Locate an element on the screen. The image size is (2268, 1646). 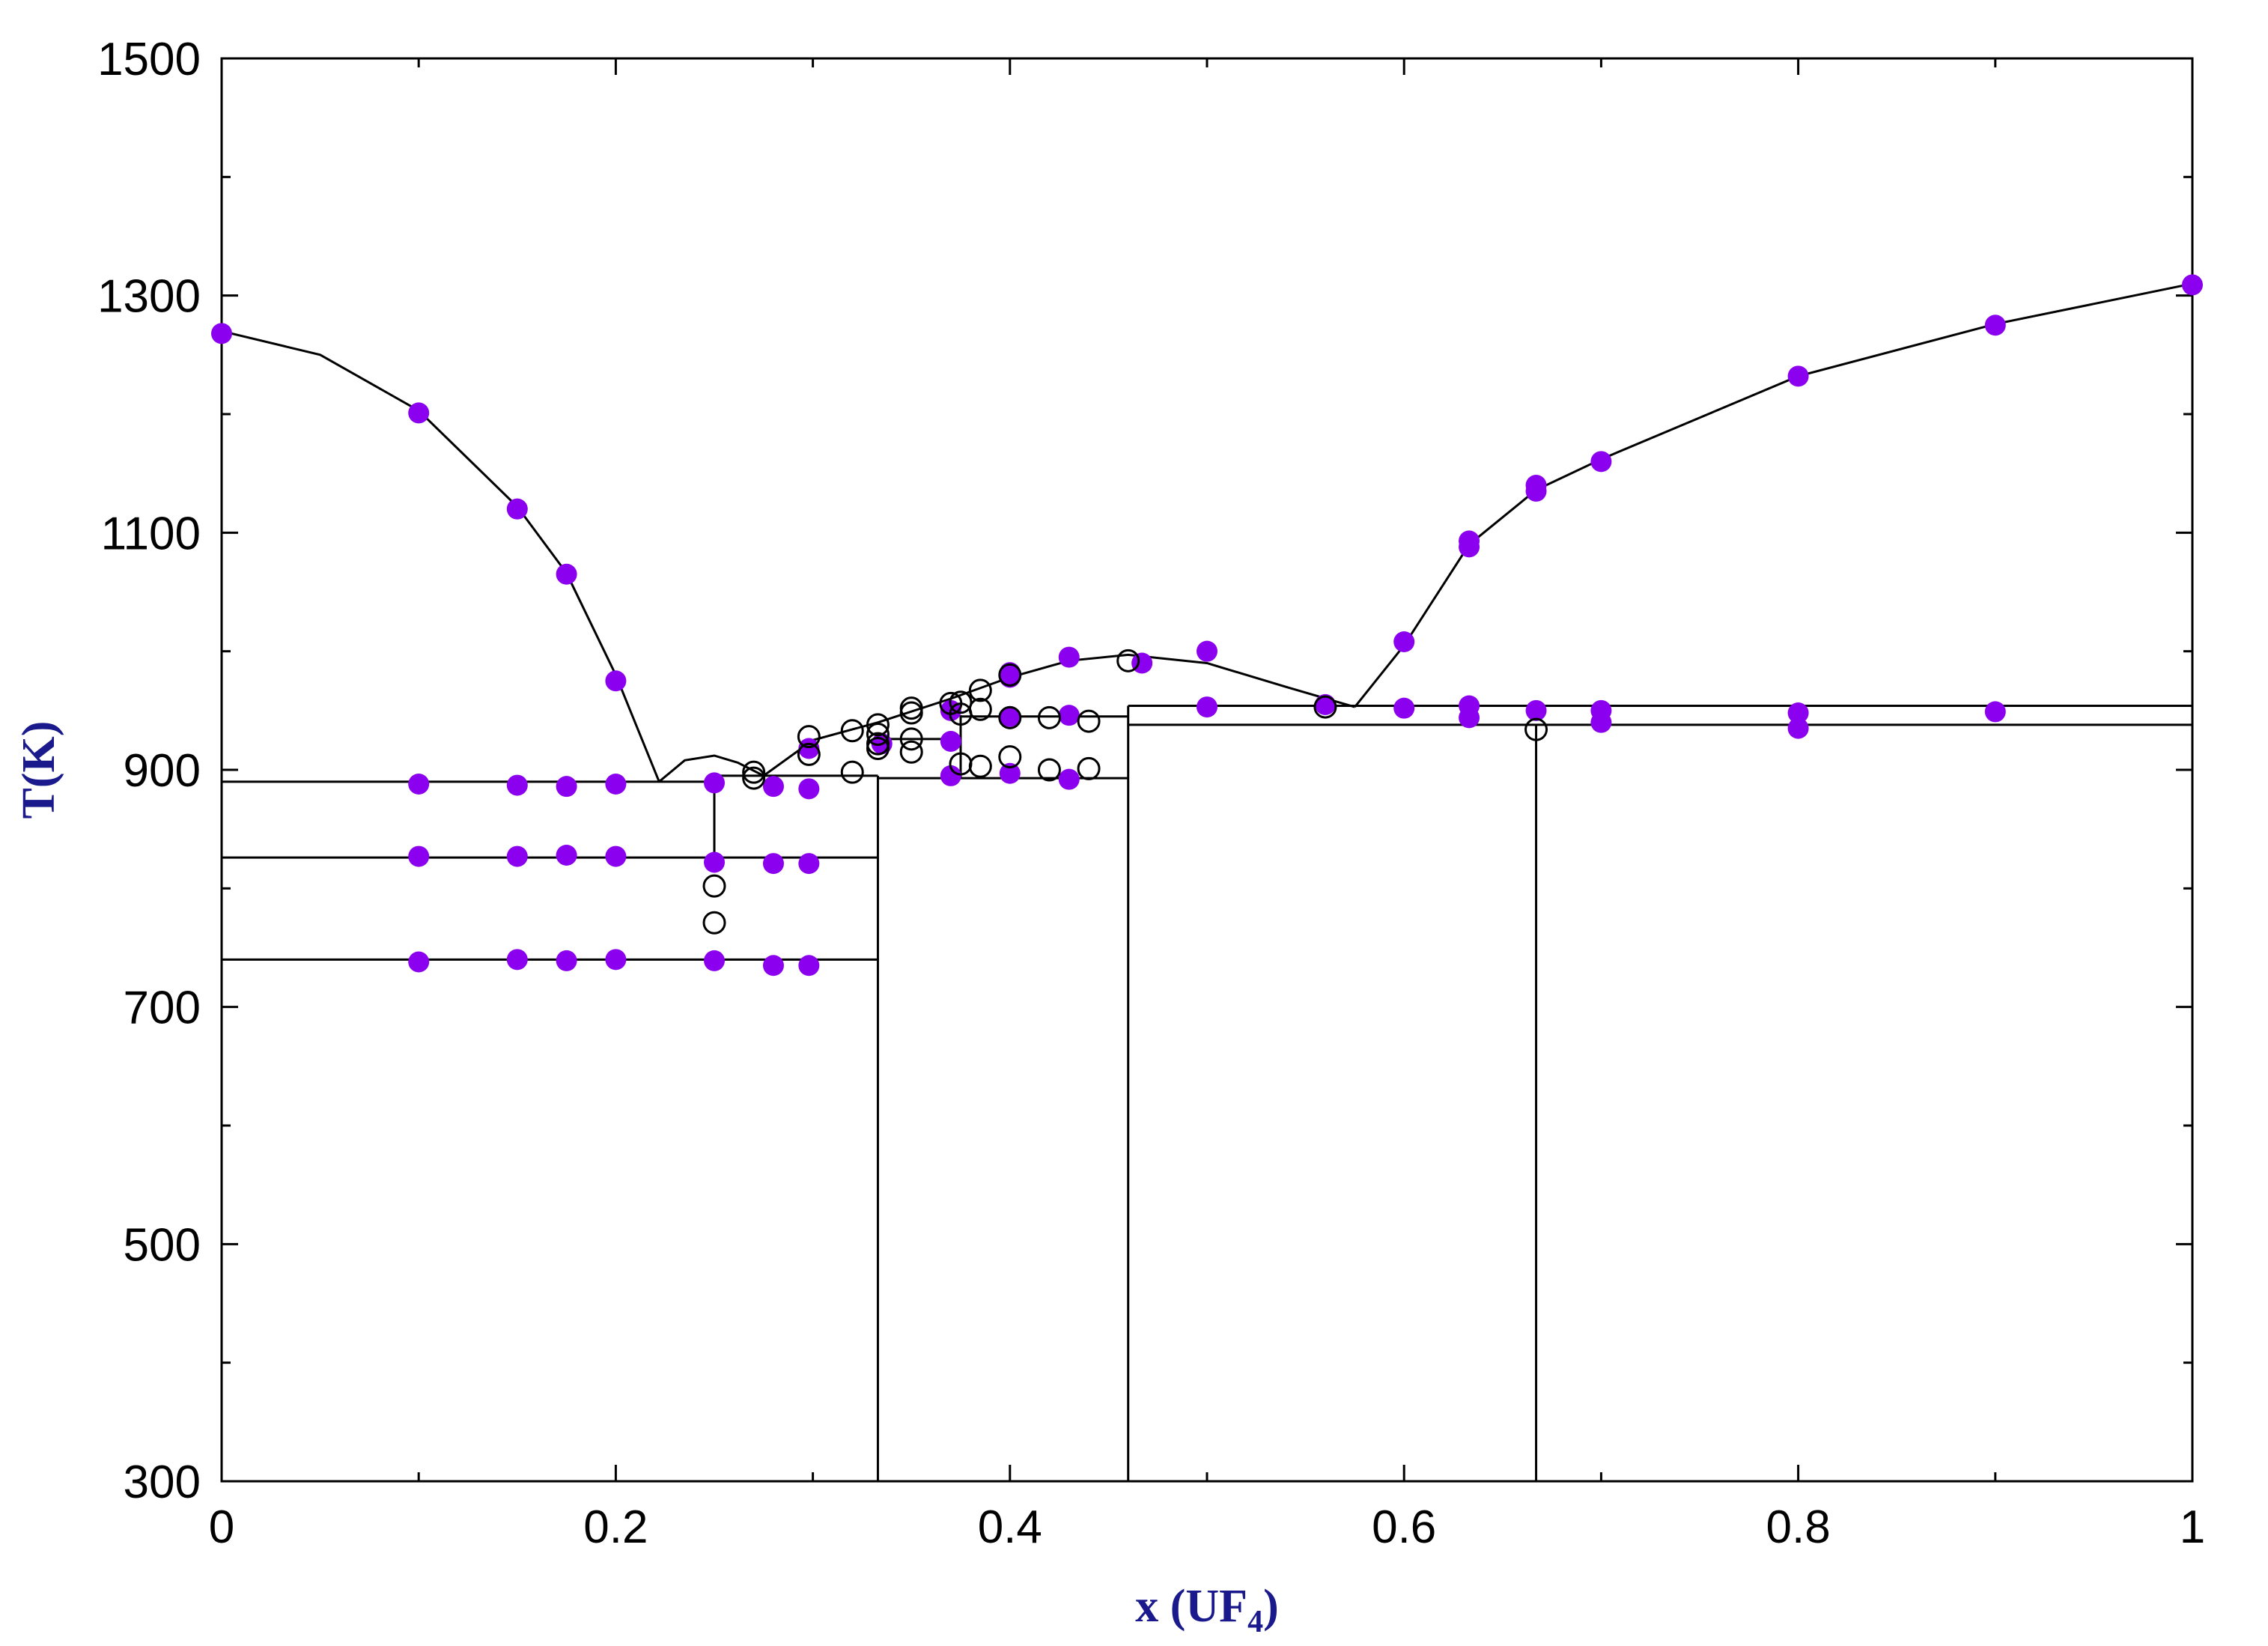
y-tick-label: 300 is located at coordinates (162, 1482).